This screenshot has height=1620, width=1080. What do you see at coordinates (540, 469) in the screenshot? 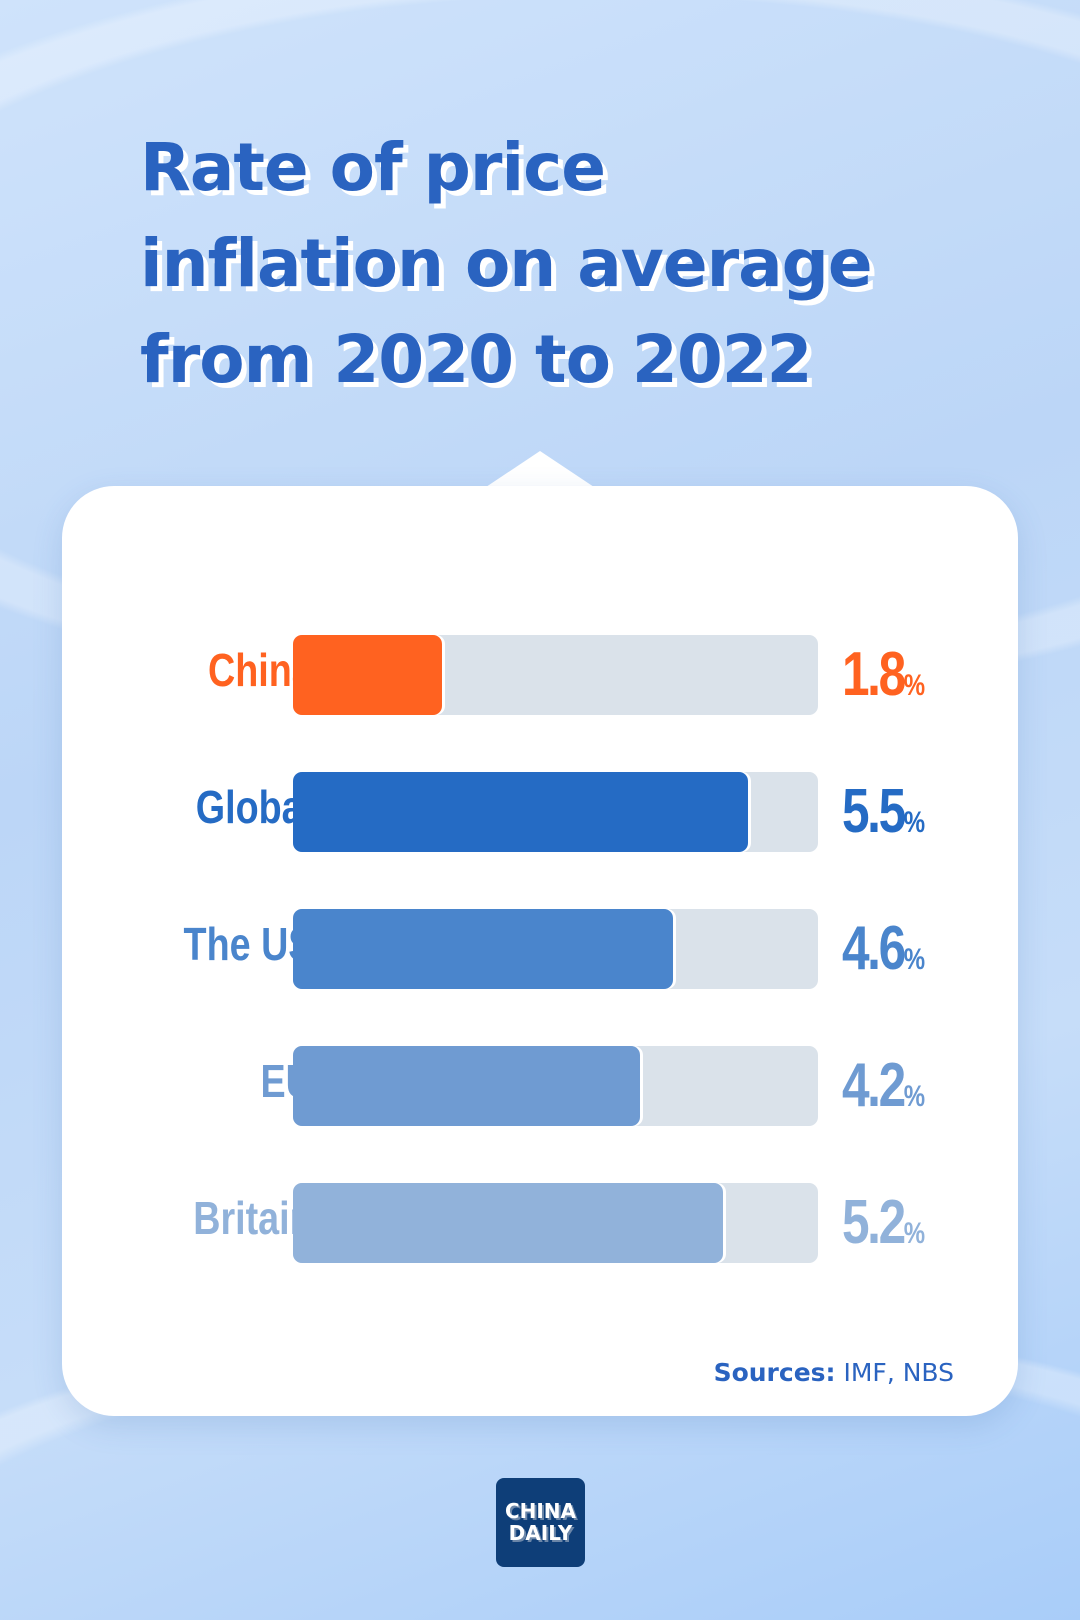
I see `card-notch` at bounding box center [540, 469].